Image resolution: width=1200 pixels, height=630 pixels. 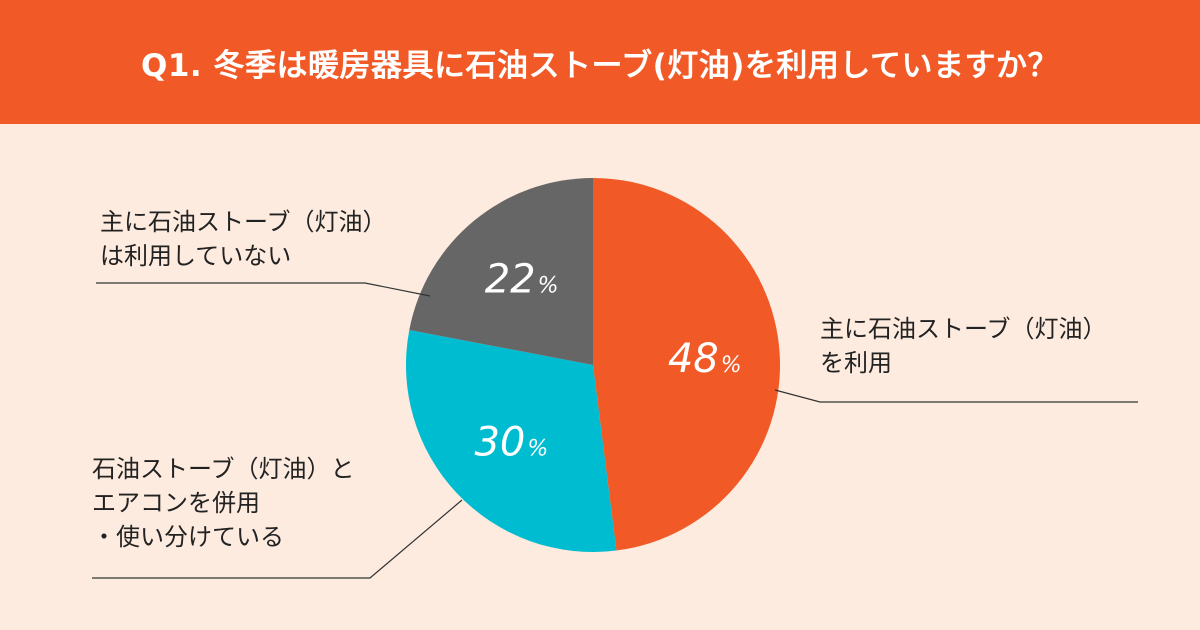 I want to click on chart-title: Q1. 冬季は暖房器具に石油ストーブ(灯油)を利用していますか？, so click(x=600, y=65).